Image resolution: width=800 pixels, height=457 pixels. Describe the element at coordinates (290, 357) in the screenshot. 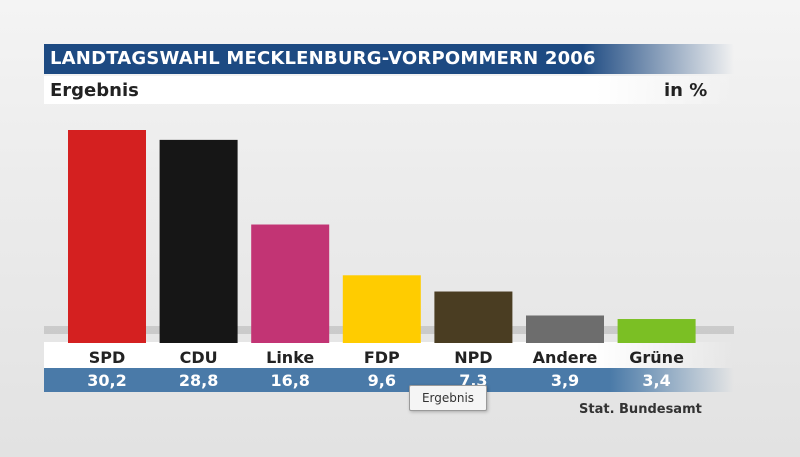

I see `category-label: Linke` at that location.